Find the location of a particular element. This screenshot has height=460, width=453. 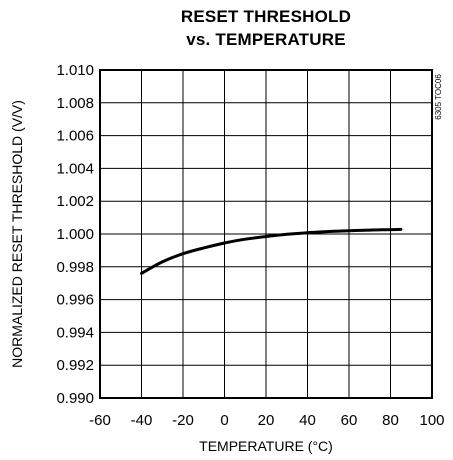

x-tick-label: 0 is located at coordinates (224, 420).